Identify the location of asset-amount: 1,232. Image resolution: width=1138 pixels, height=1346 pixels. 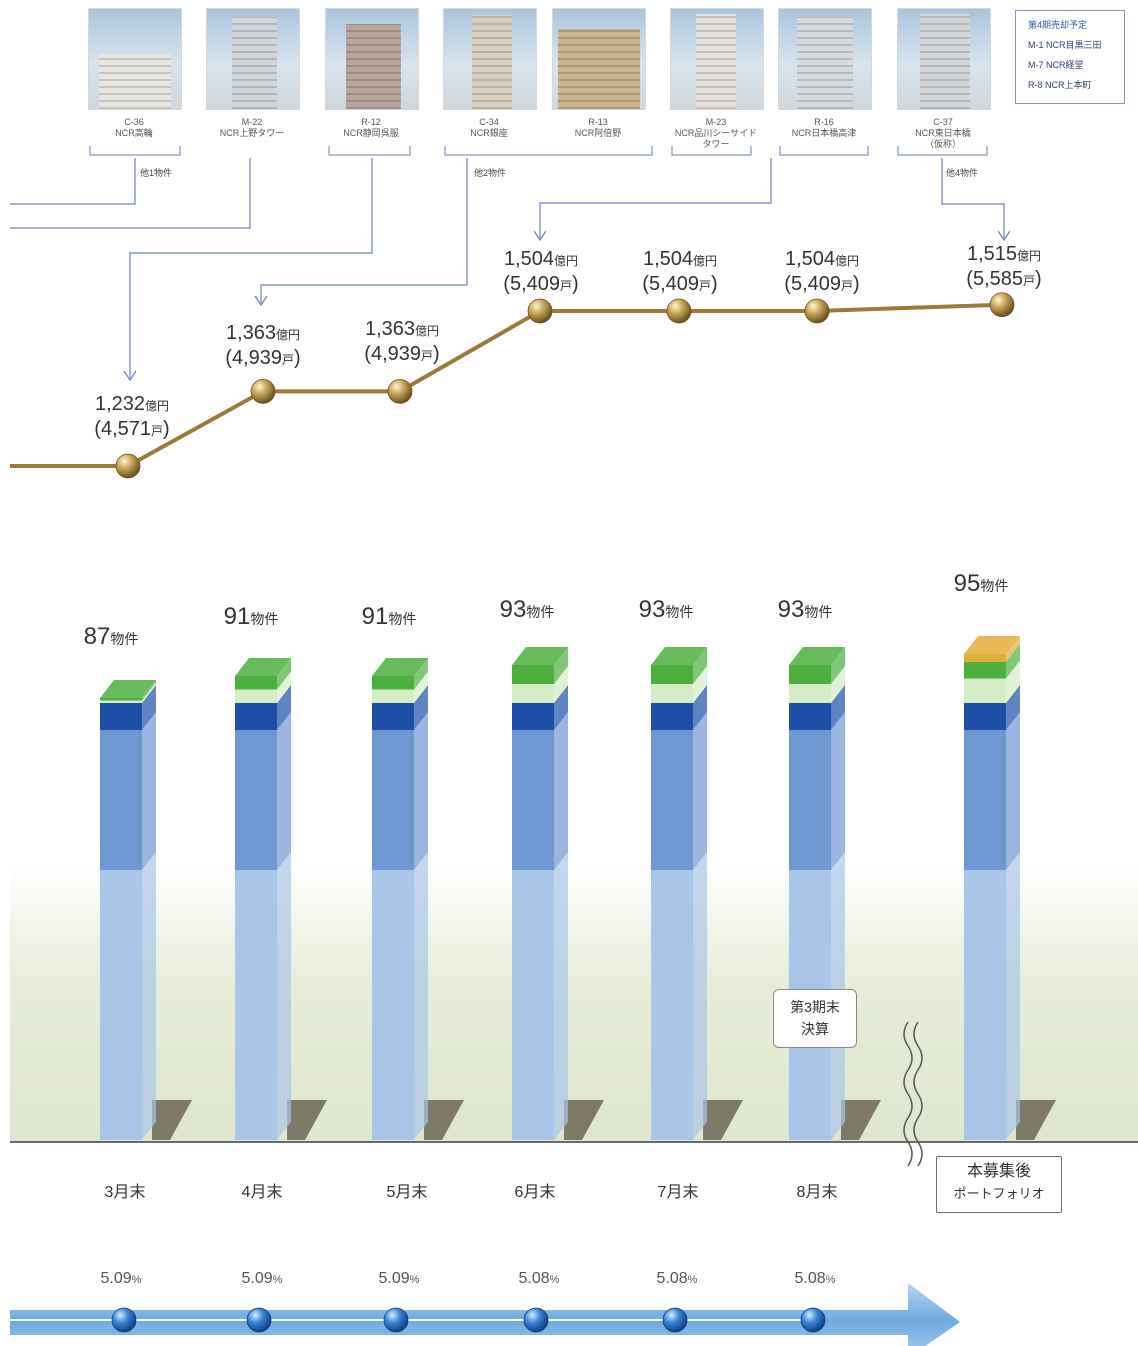
(120, 404).